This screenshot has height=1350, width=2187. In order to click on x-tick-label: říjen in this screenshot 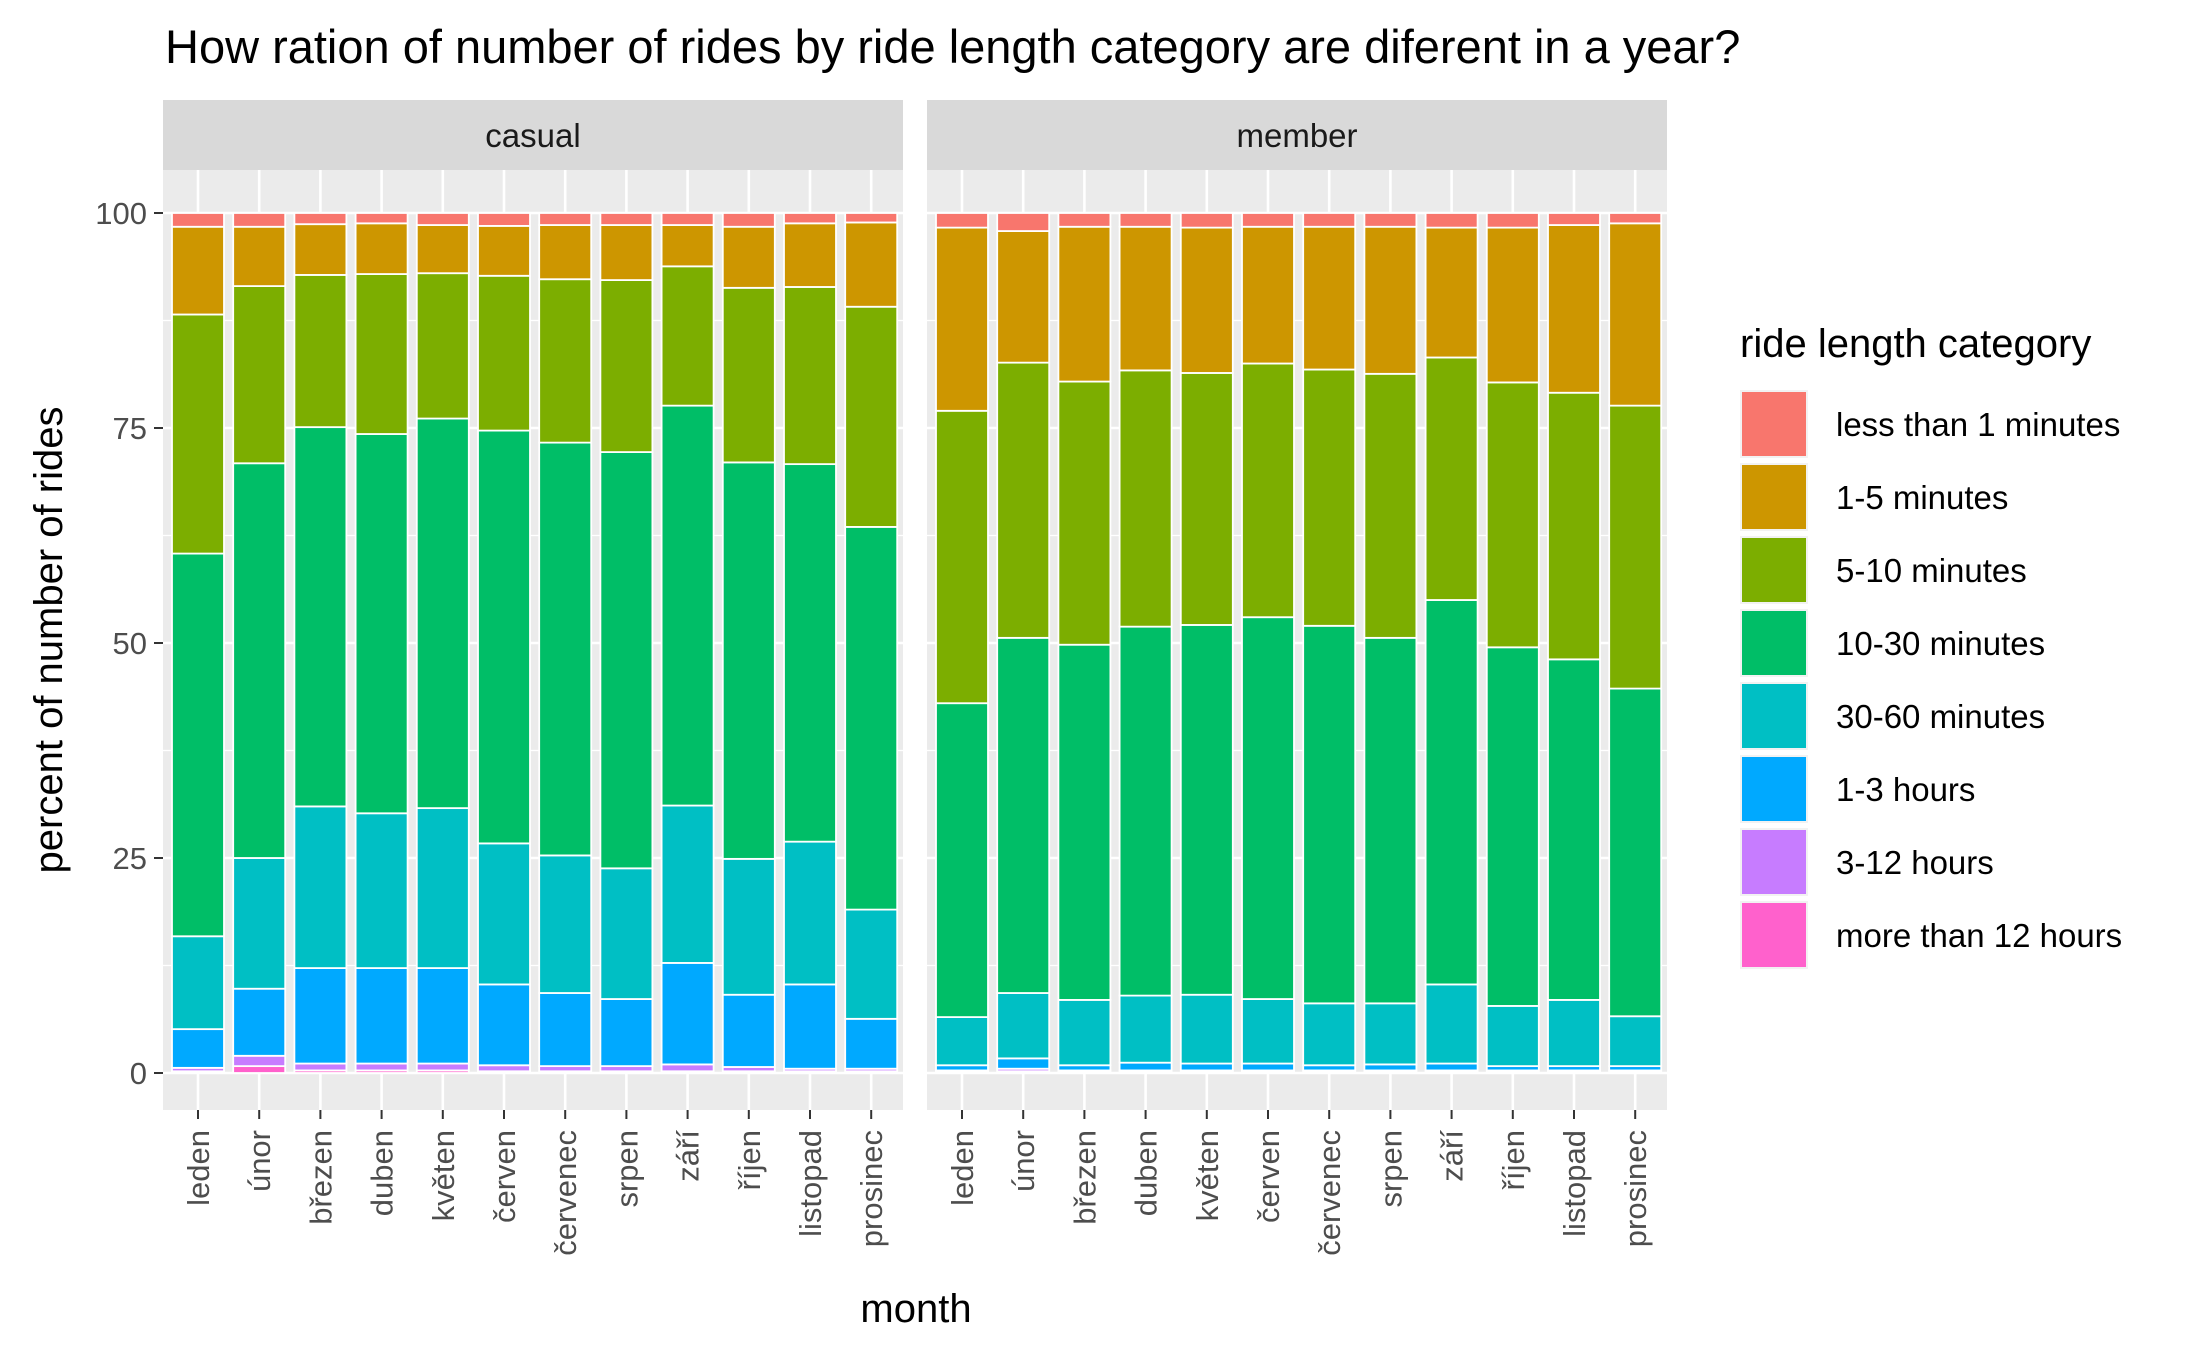, I will do `click(749, 1160)`.